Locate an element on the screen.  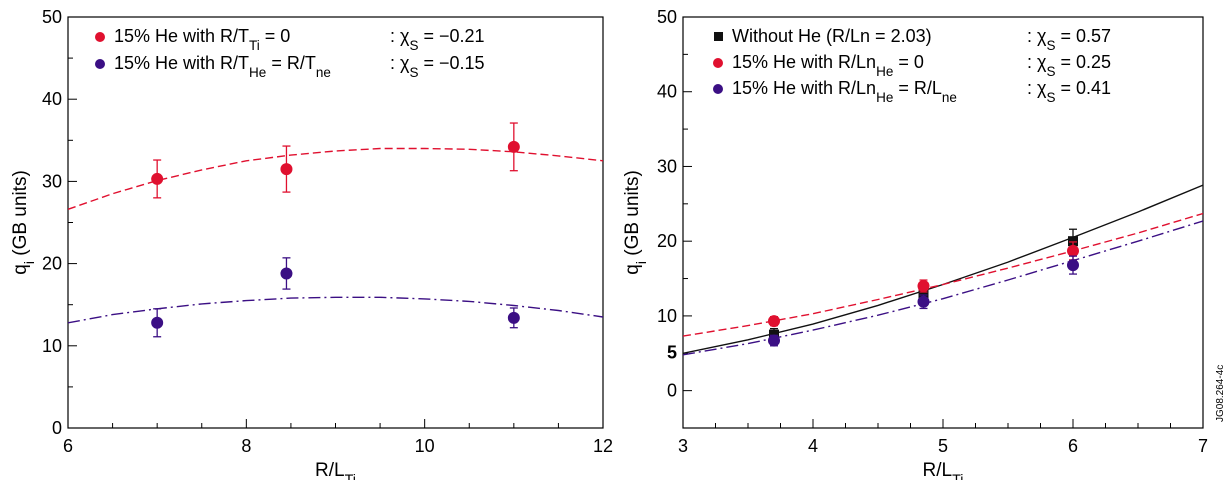
legend-chi-value: : χS = 0.25 is located at coordinates (1069, 65).